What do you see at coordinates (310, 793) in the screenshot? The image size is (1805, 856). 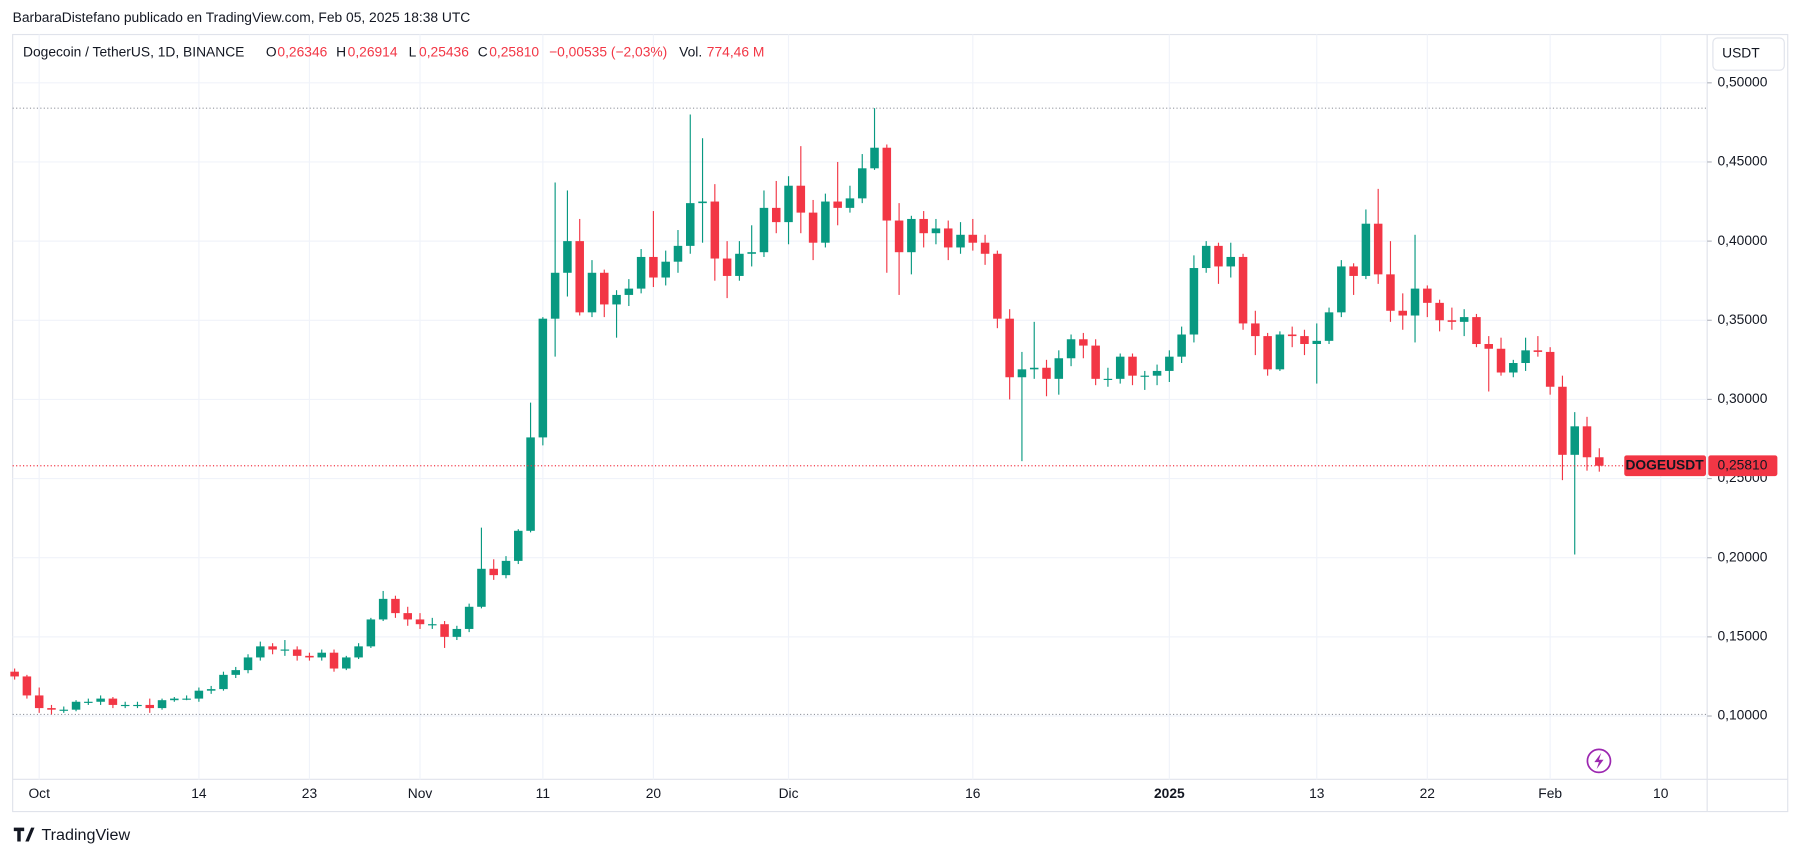 I see `x-tick-label: 23` at bounding box center [310, 793].